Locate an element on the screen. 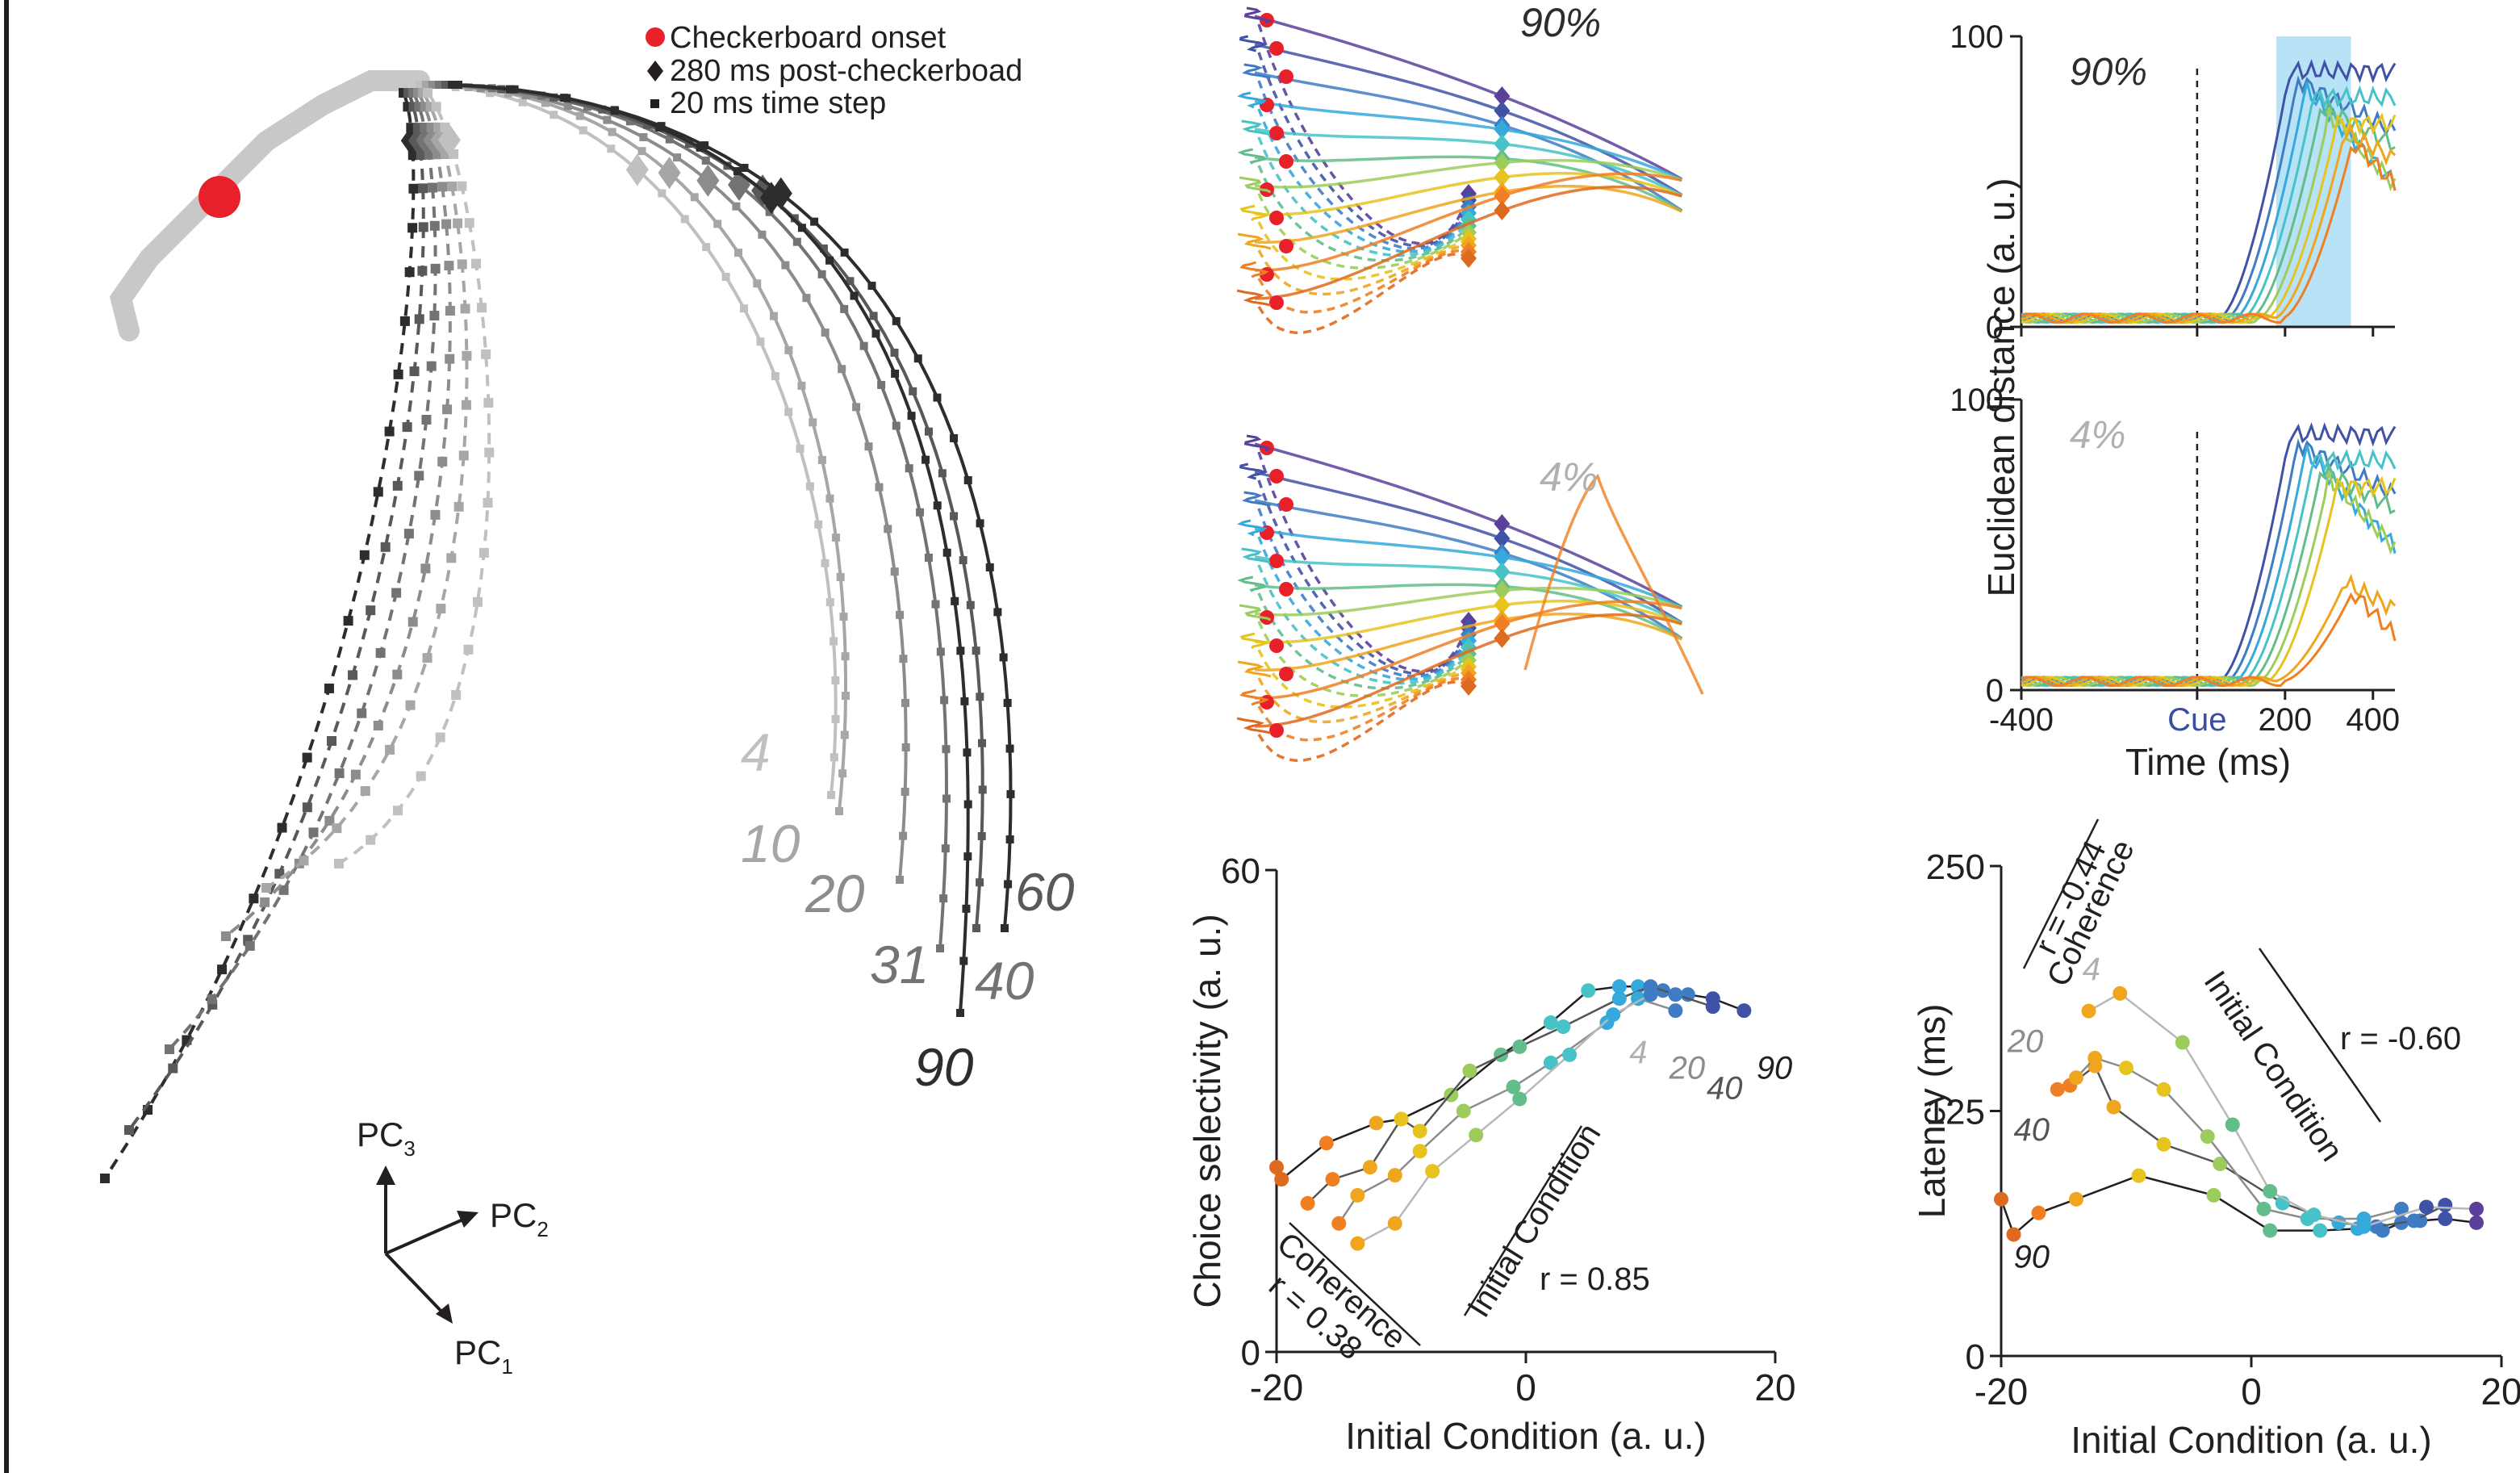  y-tick-label: 250 is located at coordinates (1956, 867).